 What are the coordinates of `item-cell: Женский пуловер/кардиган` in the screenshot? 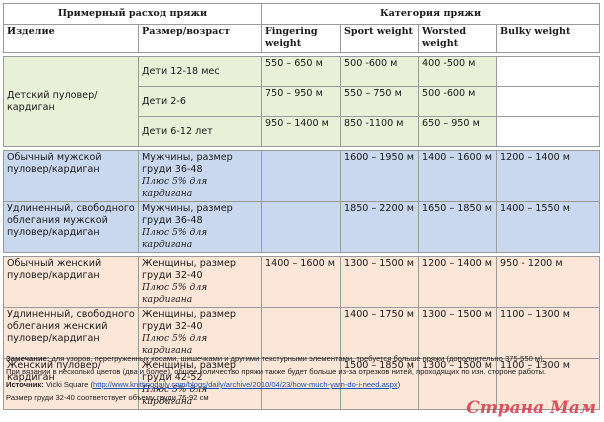 It's located at (71, 384).